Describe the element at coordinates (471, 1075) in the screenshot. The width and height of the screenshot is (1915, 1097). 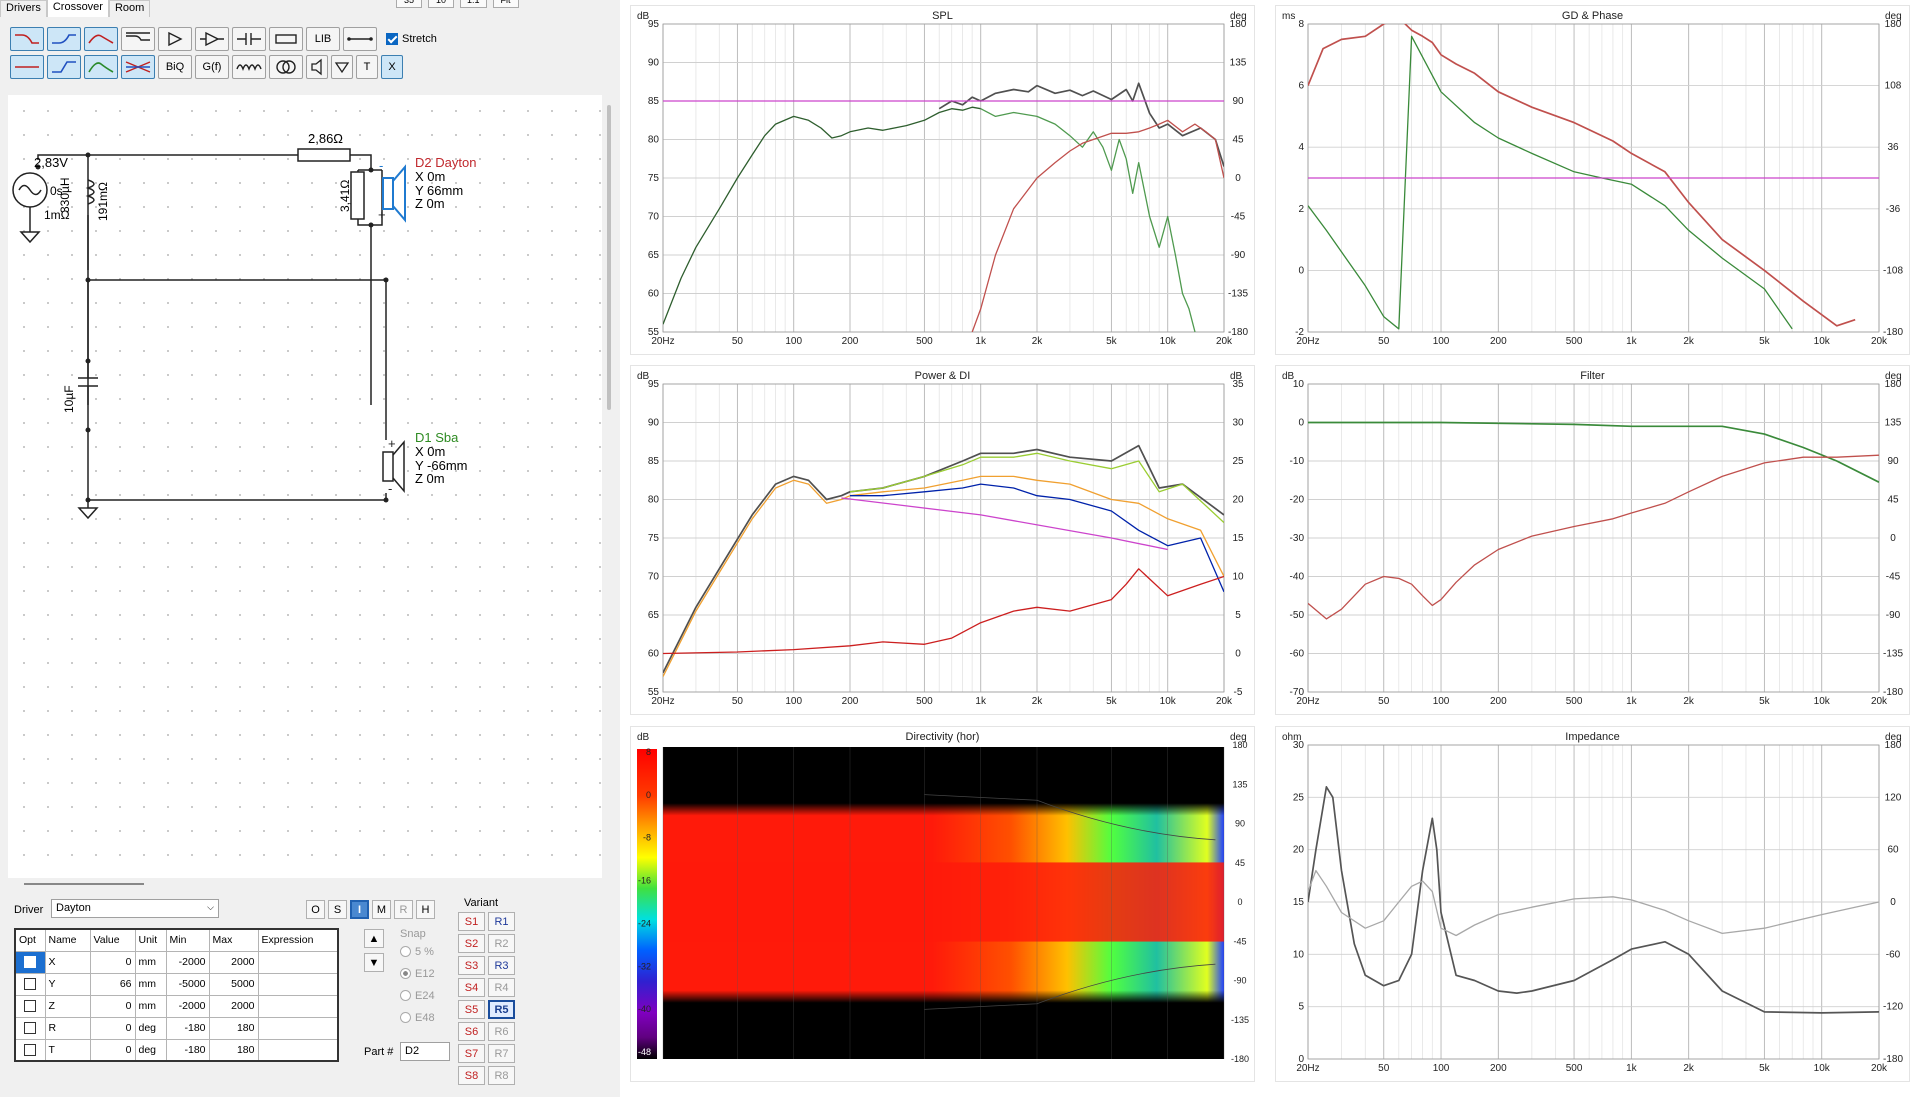
I see `variant-s8-button: S8` at that location.